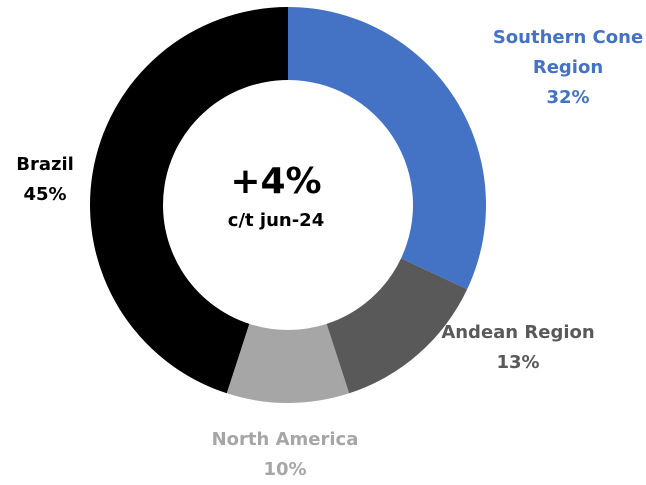 This screenshot has width=646, height=485. What do you see at coordinates (518, 332) in the screenshot?
I see `category-label: Andean Region` at bounding box center [518, 332].